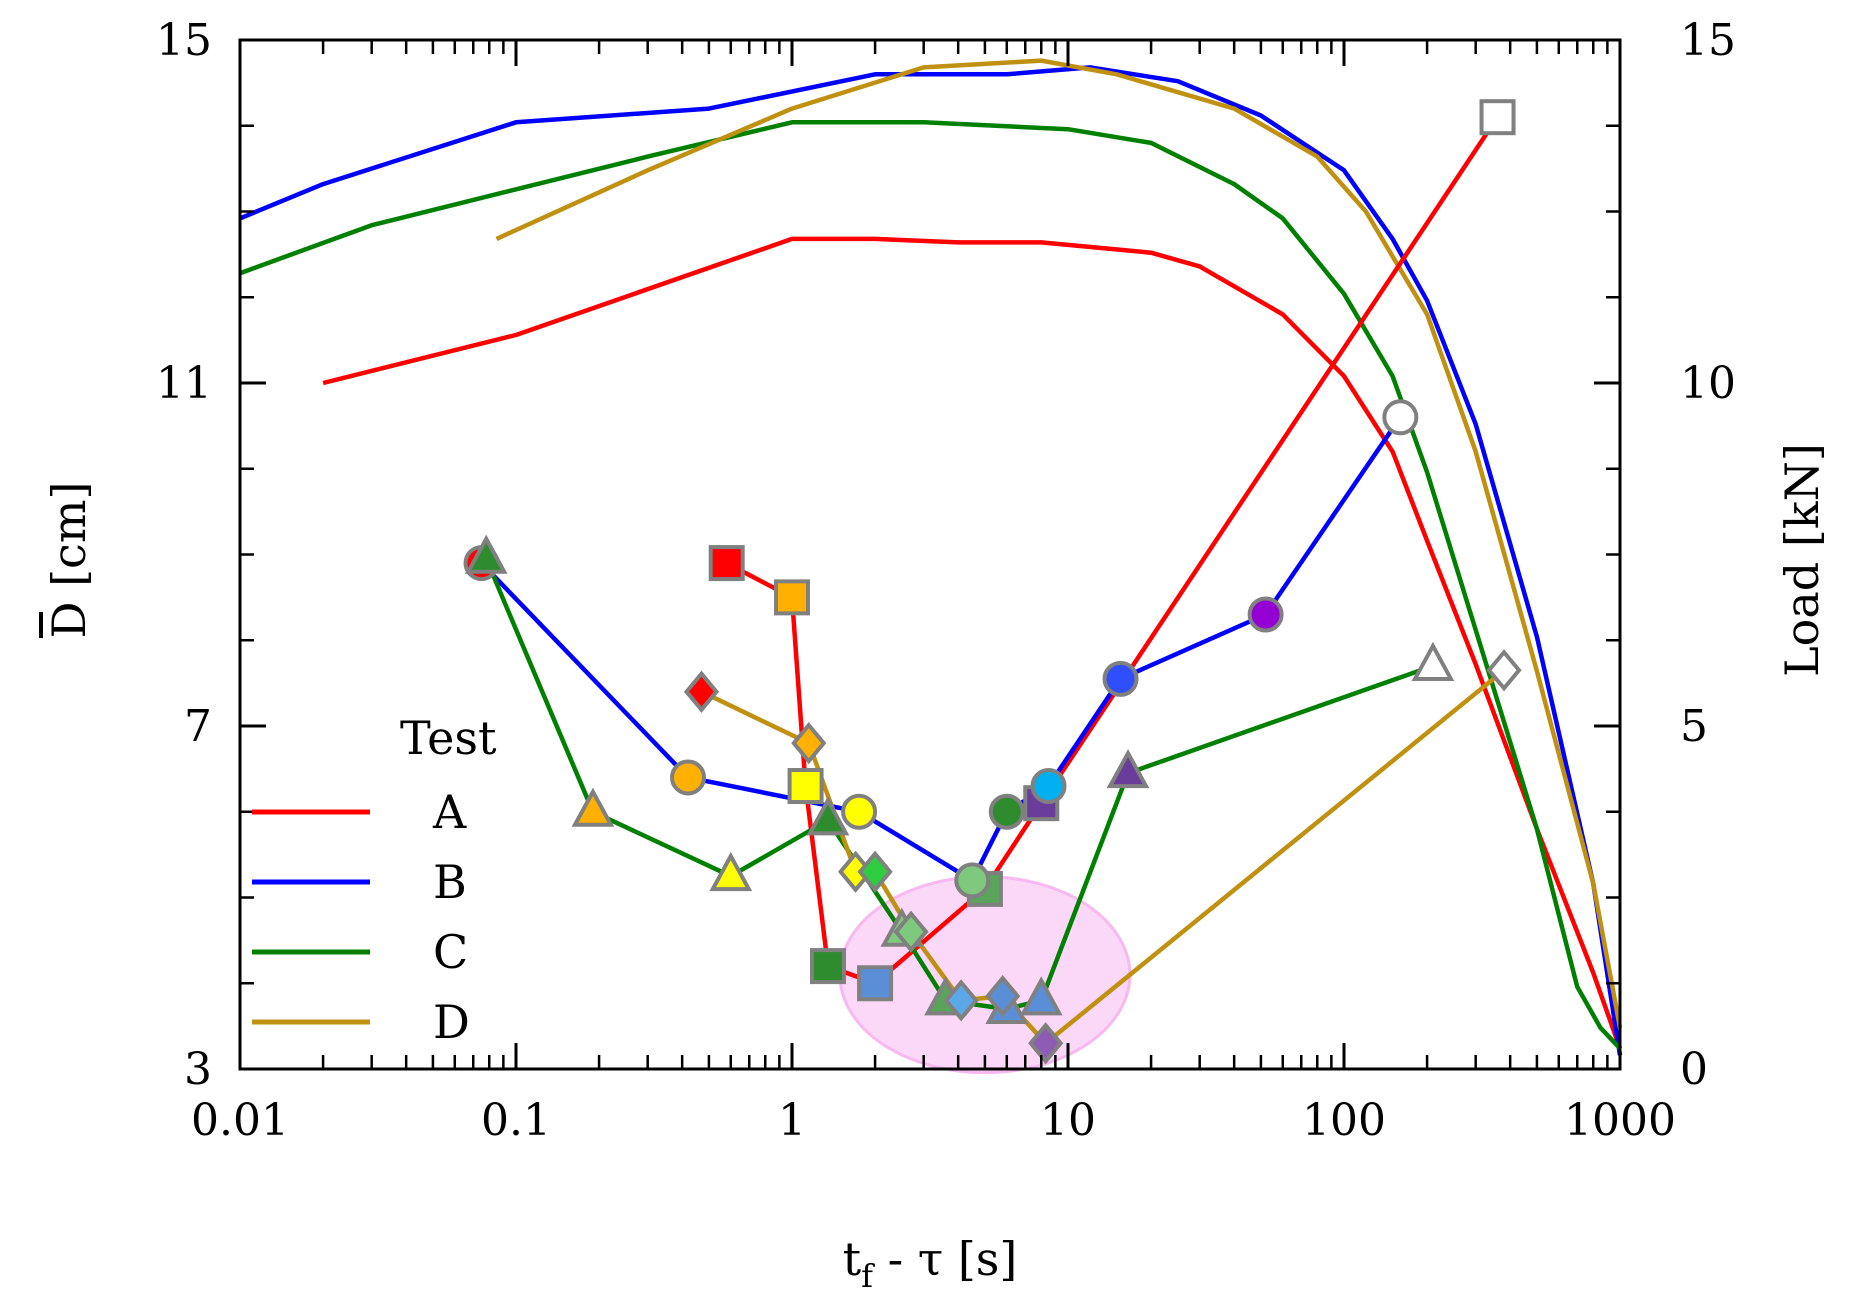 The width and height of the screenshot is (1850, 1305). What do you see at coordinates (198, 1069) in the screenshot?
I see `y-tick-label: 3` at bounding box center [198, 1069].